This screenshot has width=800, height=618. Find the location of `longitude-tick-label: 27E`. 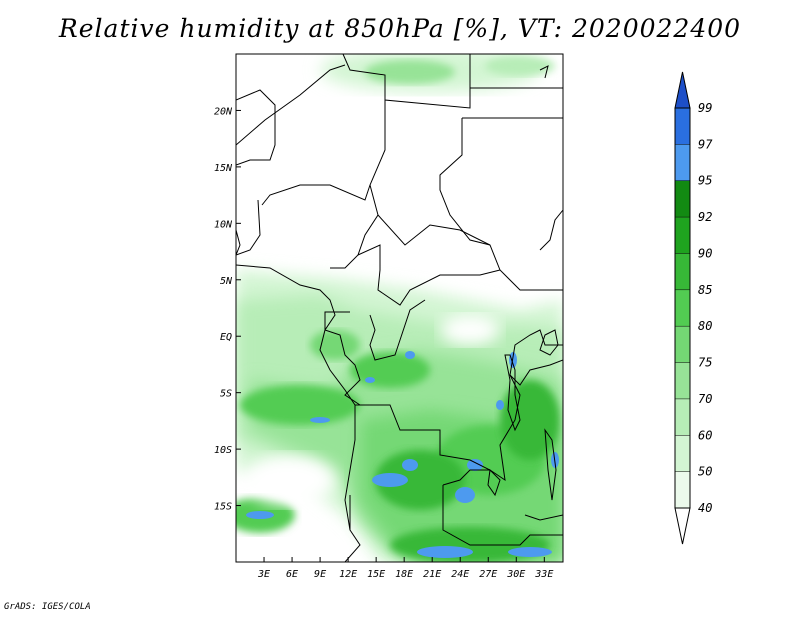

longitude-tick-label: 27E is located at coordinates (488, 574).